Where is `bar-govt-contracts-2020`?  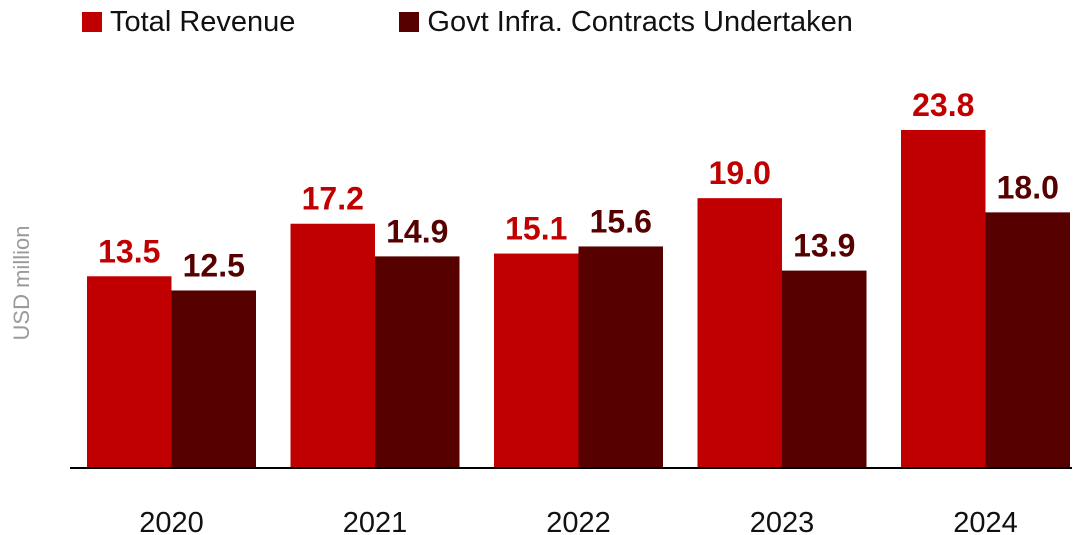
bar-govt-contracts-2020 is located at coordinates (213, 379).